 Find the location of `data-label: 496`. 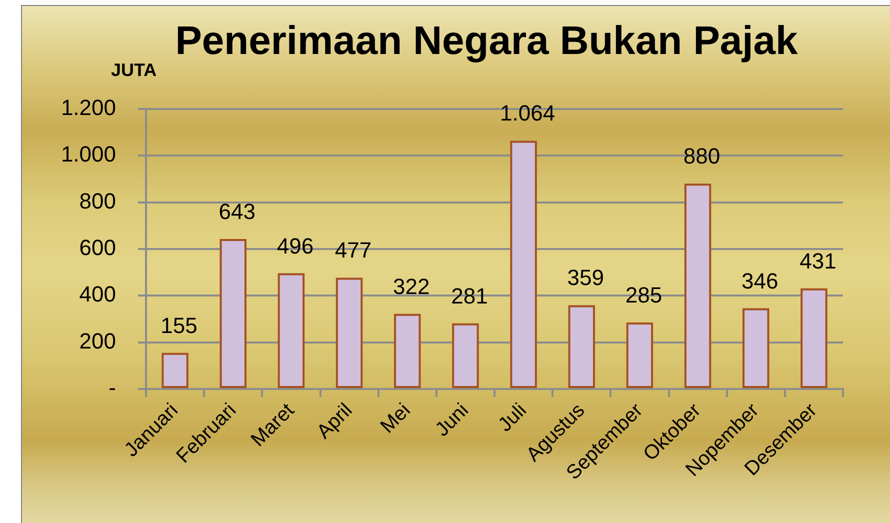

data-label: 496 is located at coordinates (295, 245).